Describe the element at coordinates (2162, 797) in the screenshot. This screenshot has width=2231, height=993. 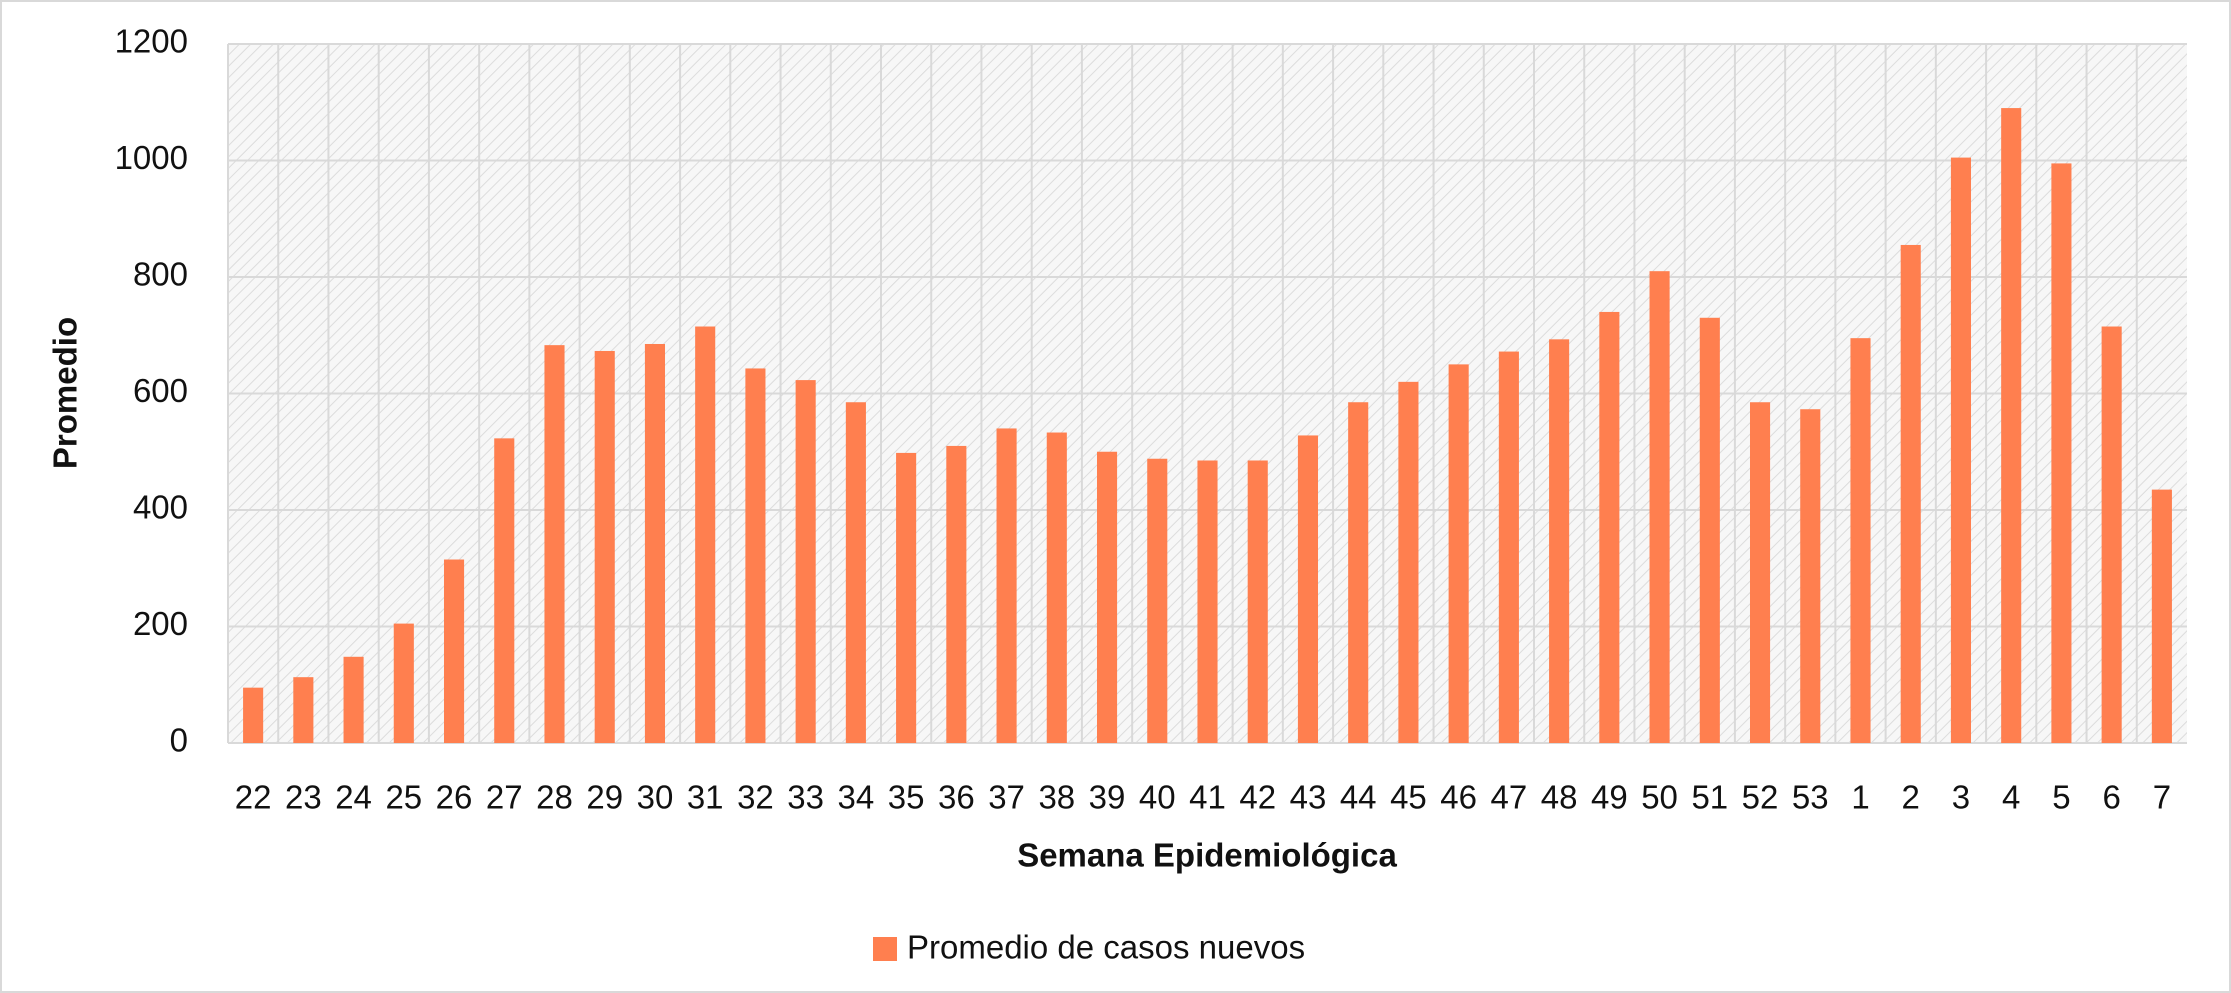
I see `x-tick-label: 7` at that location.